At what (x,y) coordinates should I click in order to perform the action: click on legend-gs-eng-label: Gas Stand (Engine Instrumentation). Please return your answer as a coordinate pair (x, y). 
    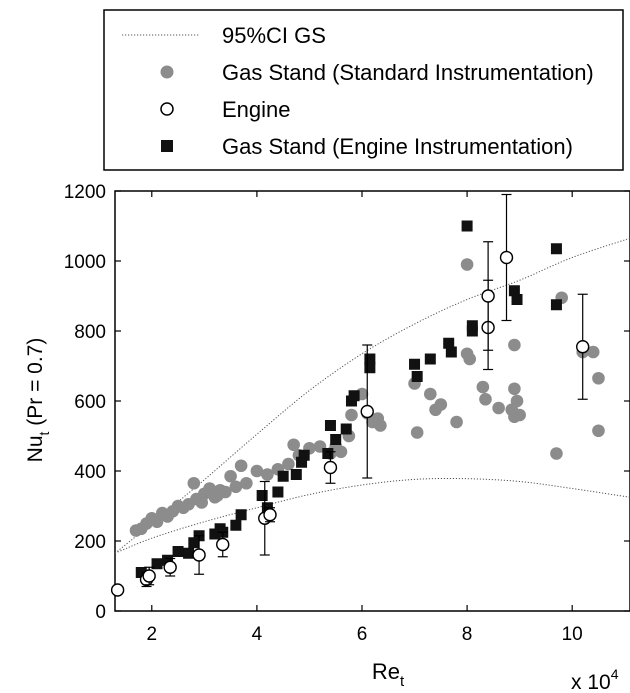
    Looking at the image, I should click on (397, 146).